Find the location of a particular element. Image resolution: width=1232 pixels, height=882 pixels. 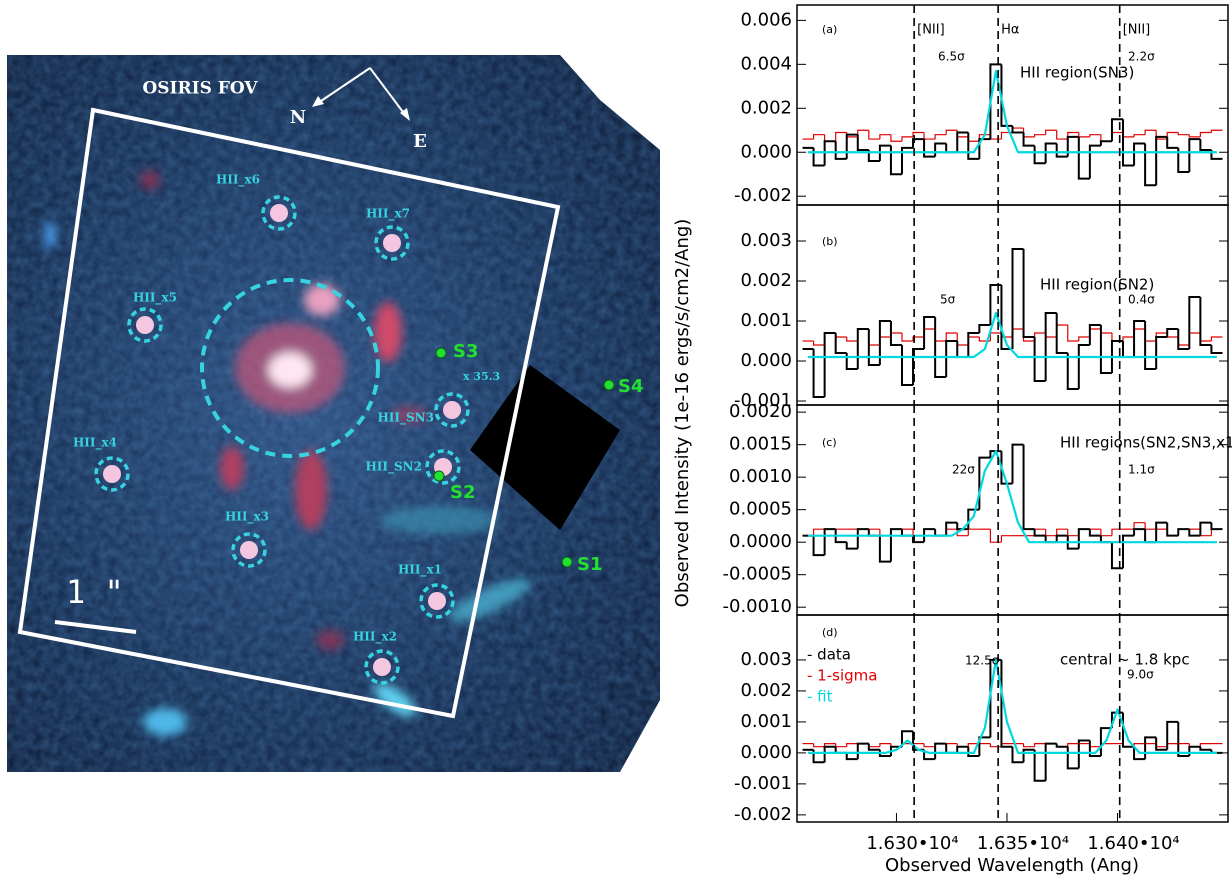

scale-label: 1 " is located at coordinates (95, 592).